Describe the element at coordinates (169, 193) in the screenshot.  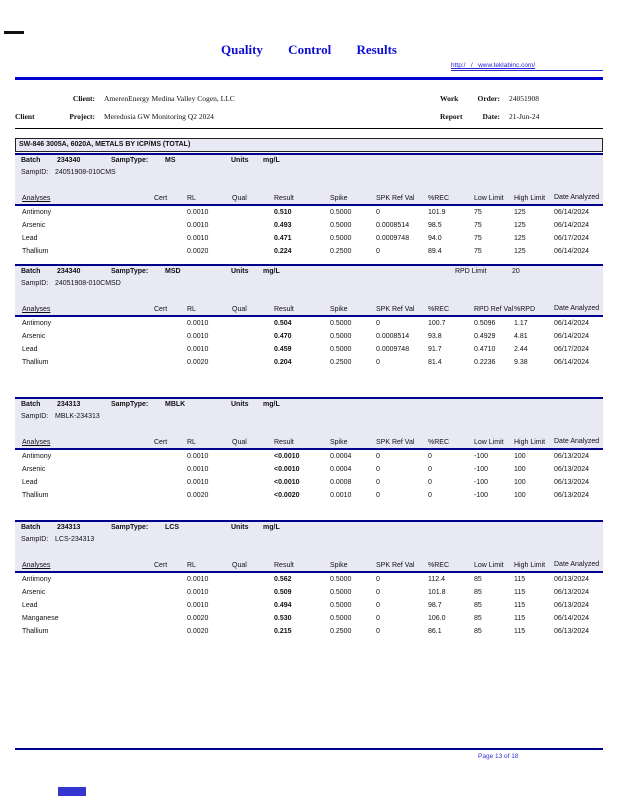
I see `col-cert: Cert` at that location.